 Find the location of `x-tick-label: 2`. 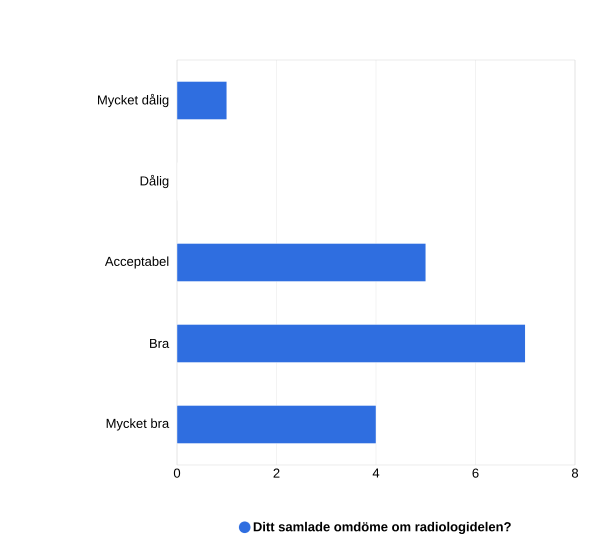

x-tick-label: 2 is located at coordinates (277, 473).